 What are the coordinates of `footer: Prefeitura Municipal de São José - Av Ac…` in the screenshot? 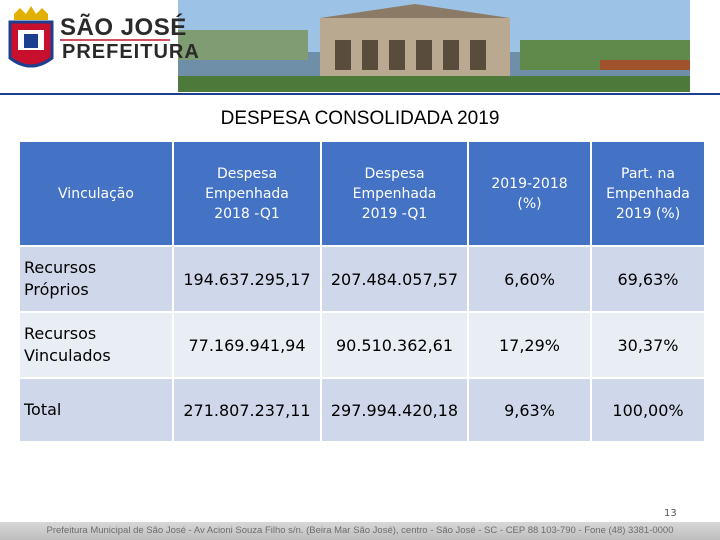 It's located at (360, 531).